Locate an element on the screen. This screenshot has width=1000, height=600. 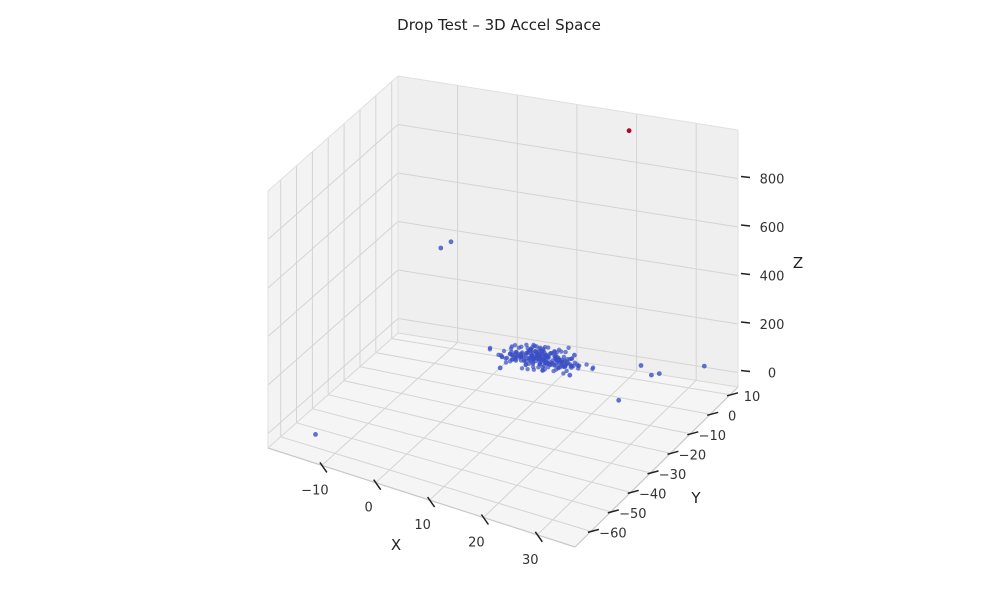
pane-edge is located at coordinates (333, 133).